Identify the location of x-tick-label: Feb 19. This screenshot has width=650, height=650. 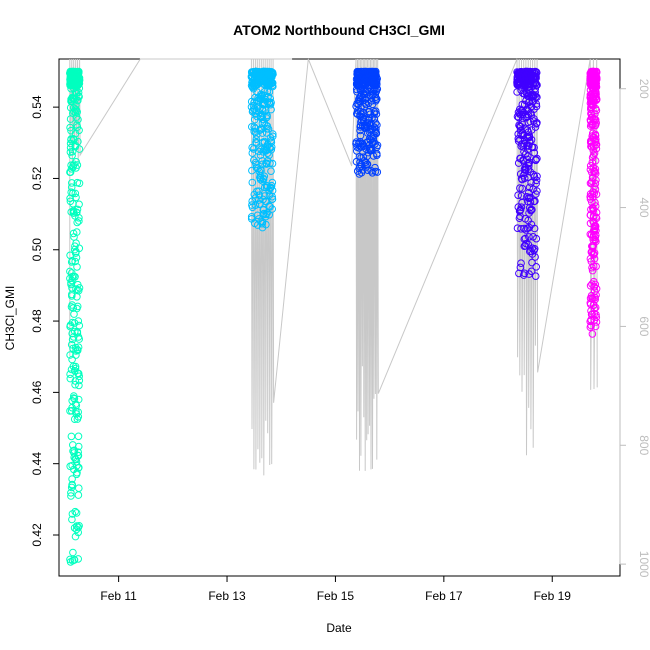
(553, 596).